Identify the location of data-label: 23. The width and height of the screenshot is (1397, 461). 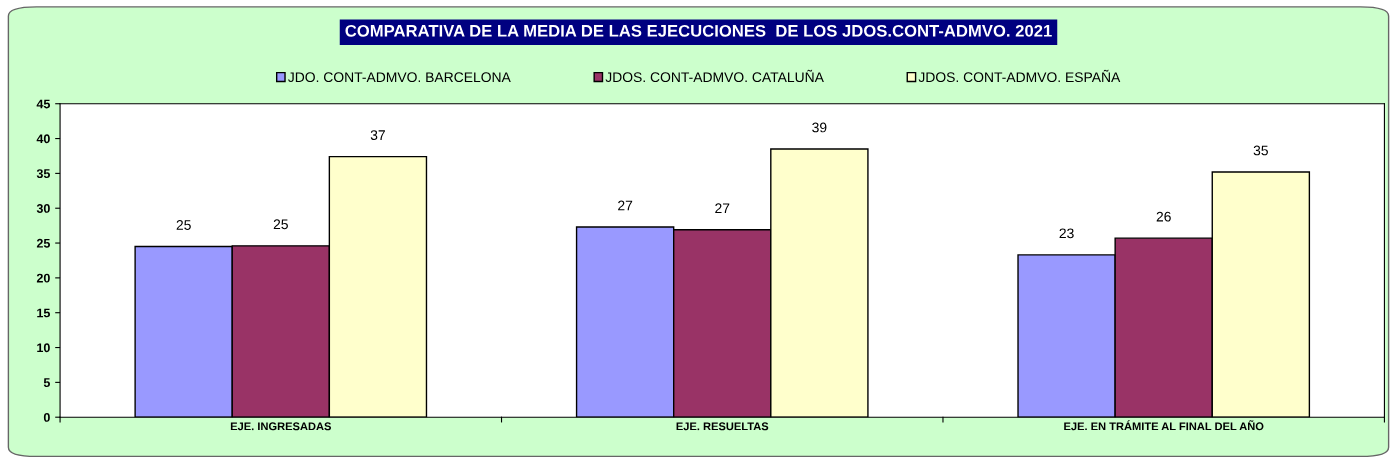
(1066, 233).